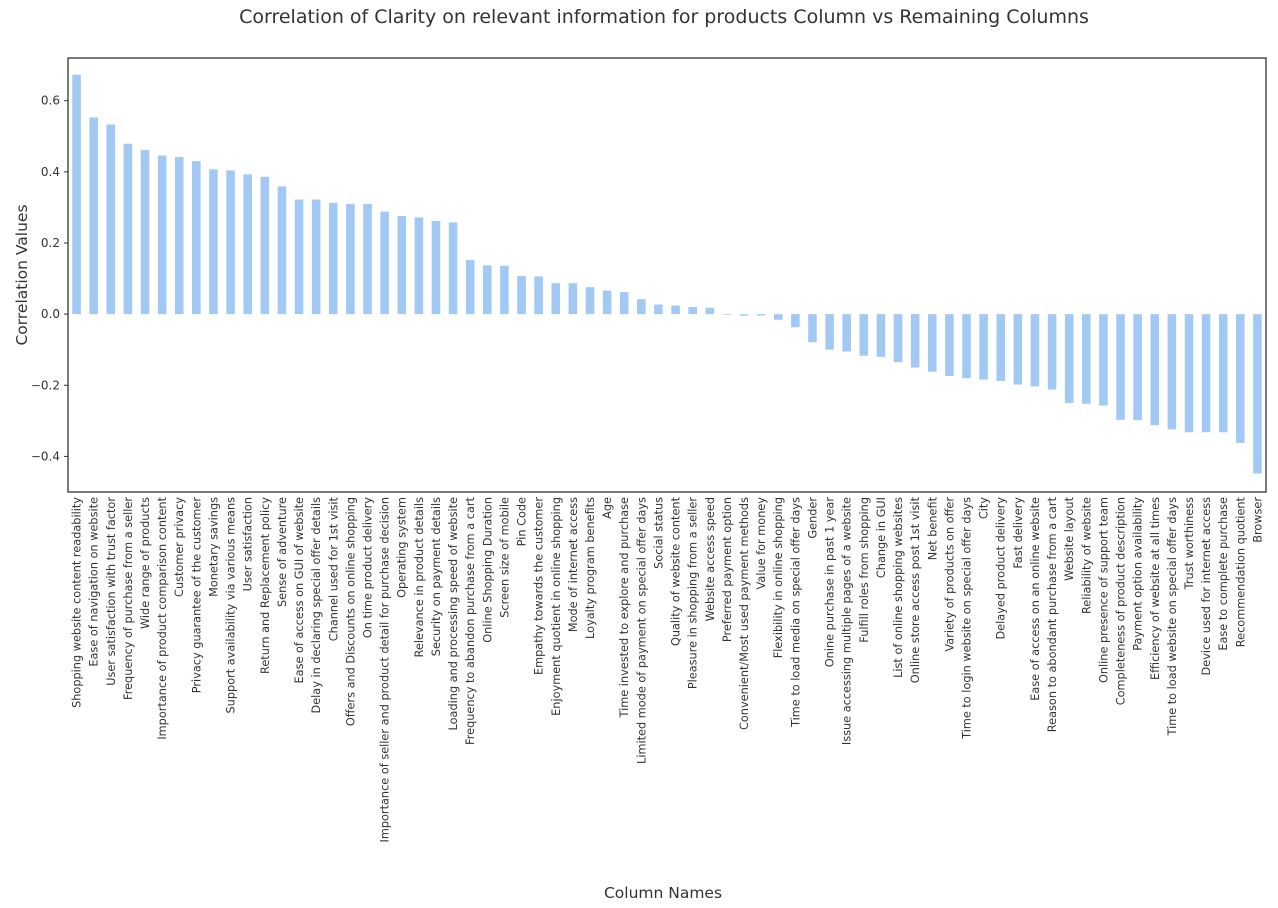 Image resolution: width=1278 pixels, height=908 pixels. I want to click on x-tick-label: Wide range of products, so click(145, 563).